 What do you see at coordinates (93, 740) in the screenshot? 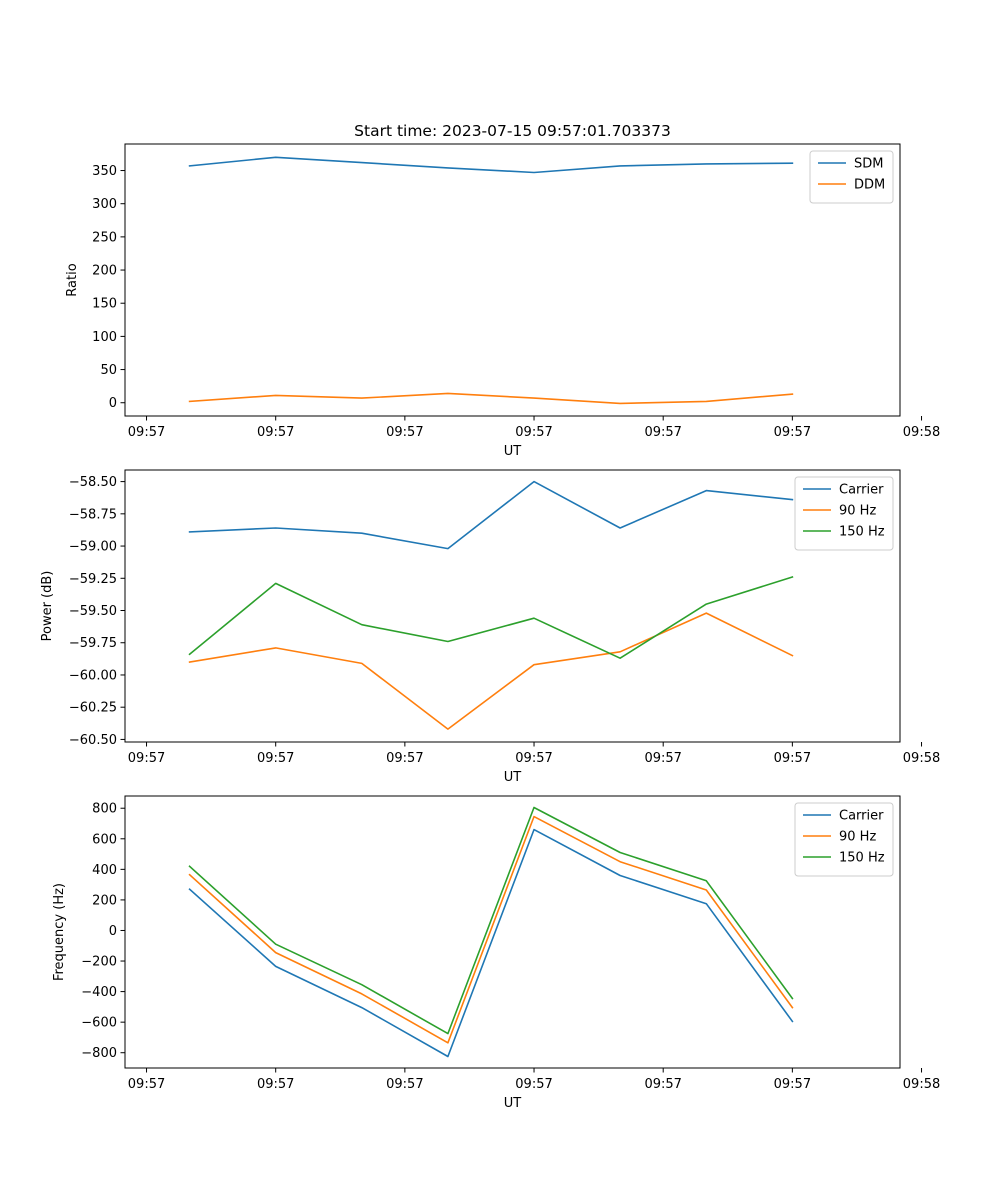
I see `y-tick-label: −60.50` at bounding box center [93, 740].